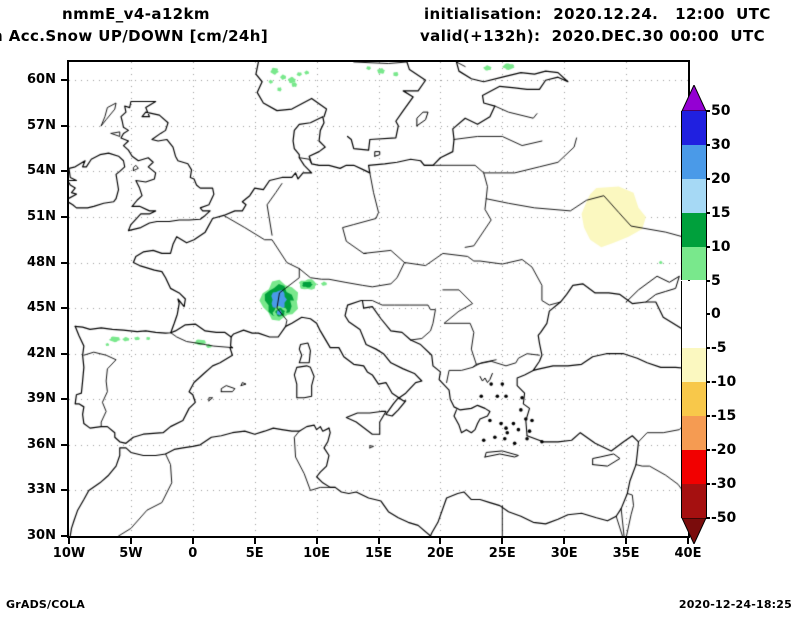  Describe the element at coordinates (721, 212) in the screenshot. I see `colorbar-tick-label: 15` at that location.